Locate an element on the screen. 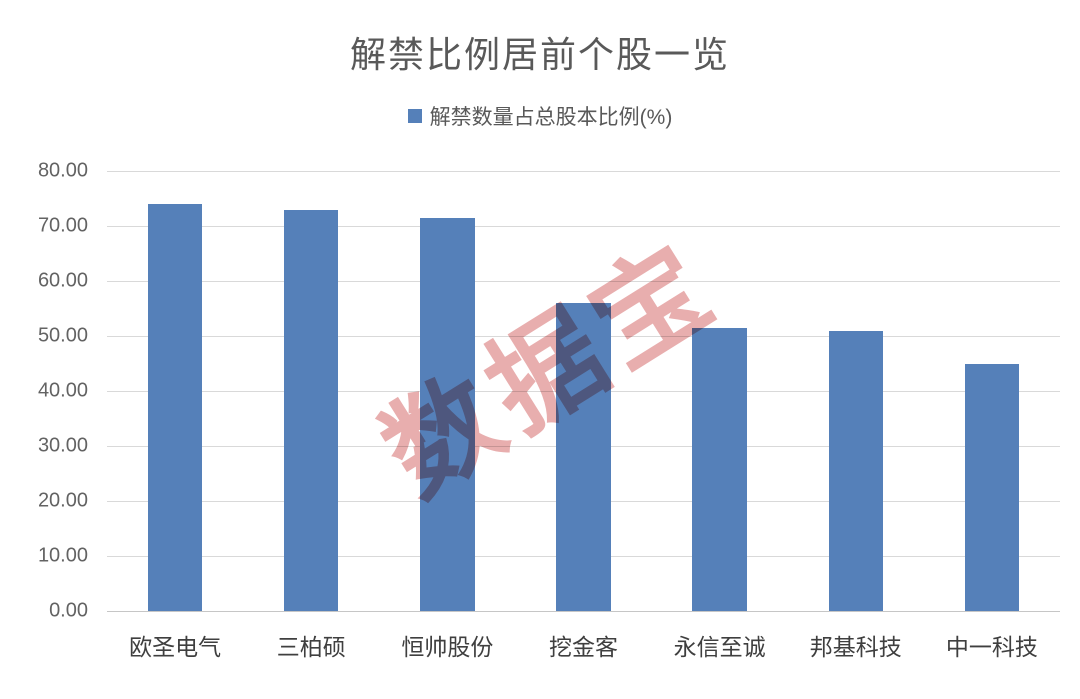 This screenshot has height=699, width=1080. x-tick-label: 永信至诚 is located at coordinates (719, 647).